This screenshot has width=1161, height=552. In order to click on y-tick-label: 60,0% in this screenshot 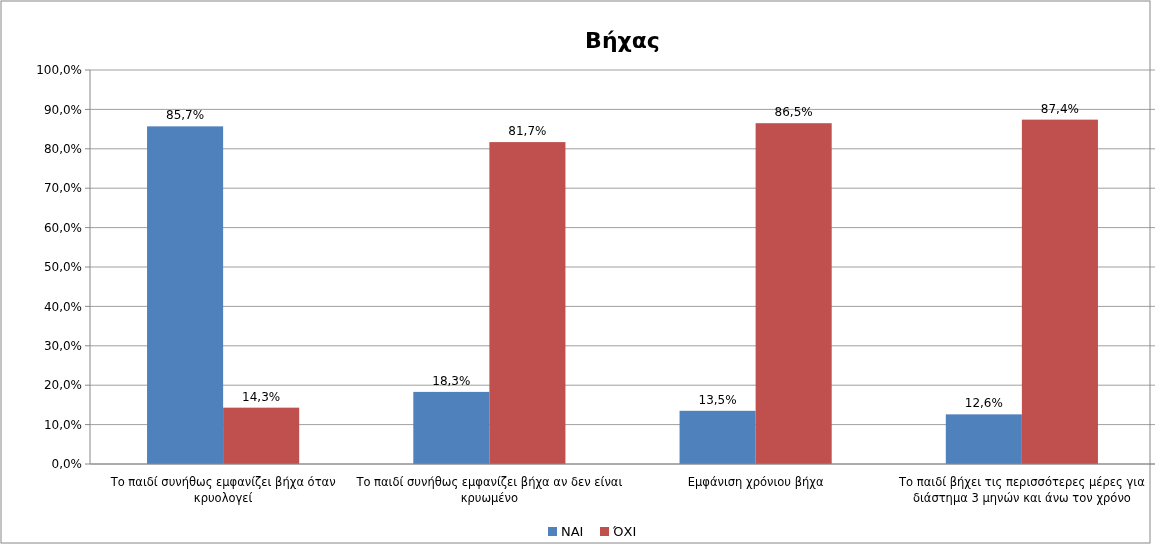, I will do `click(62, 227)`.